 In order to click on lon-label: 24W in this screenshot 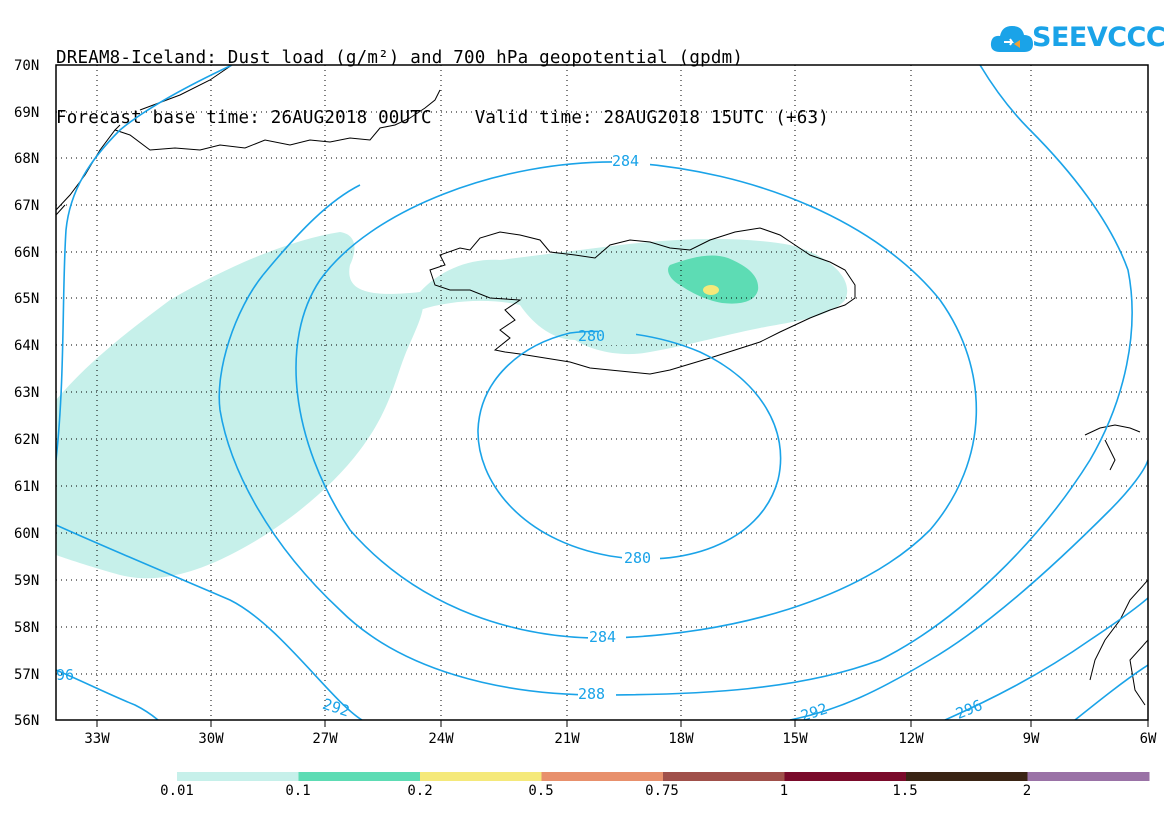, I will do `click(441, 739)`.